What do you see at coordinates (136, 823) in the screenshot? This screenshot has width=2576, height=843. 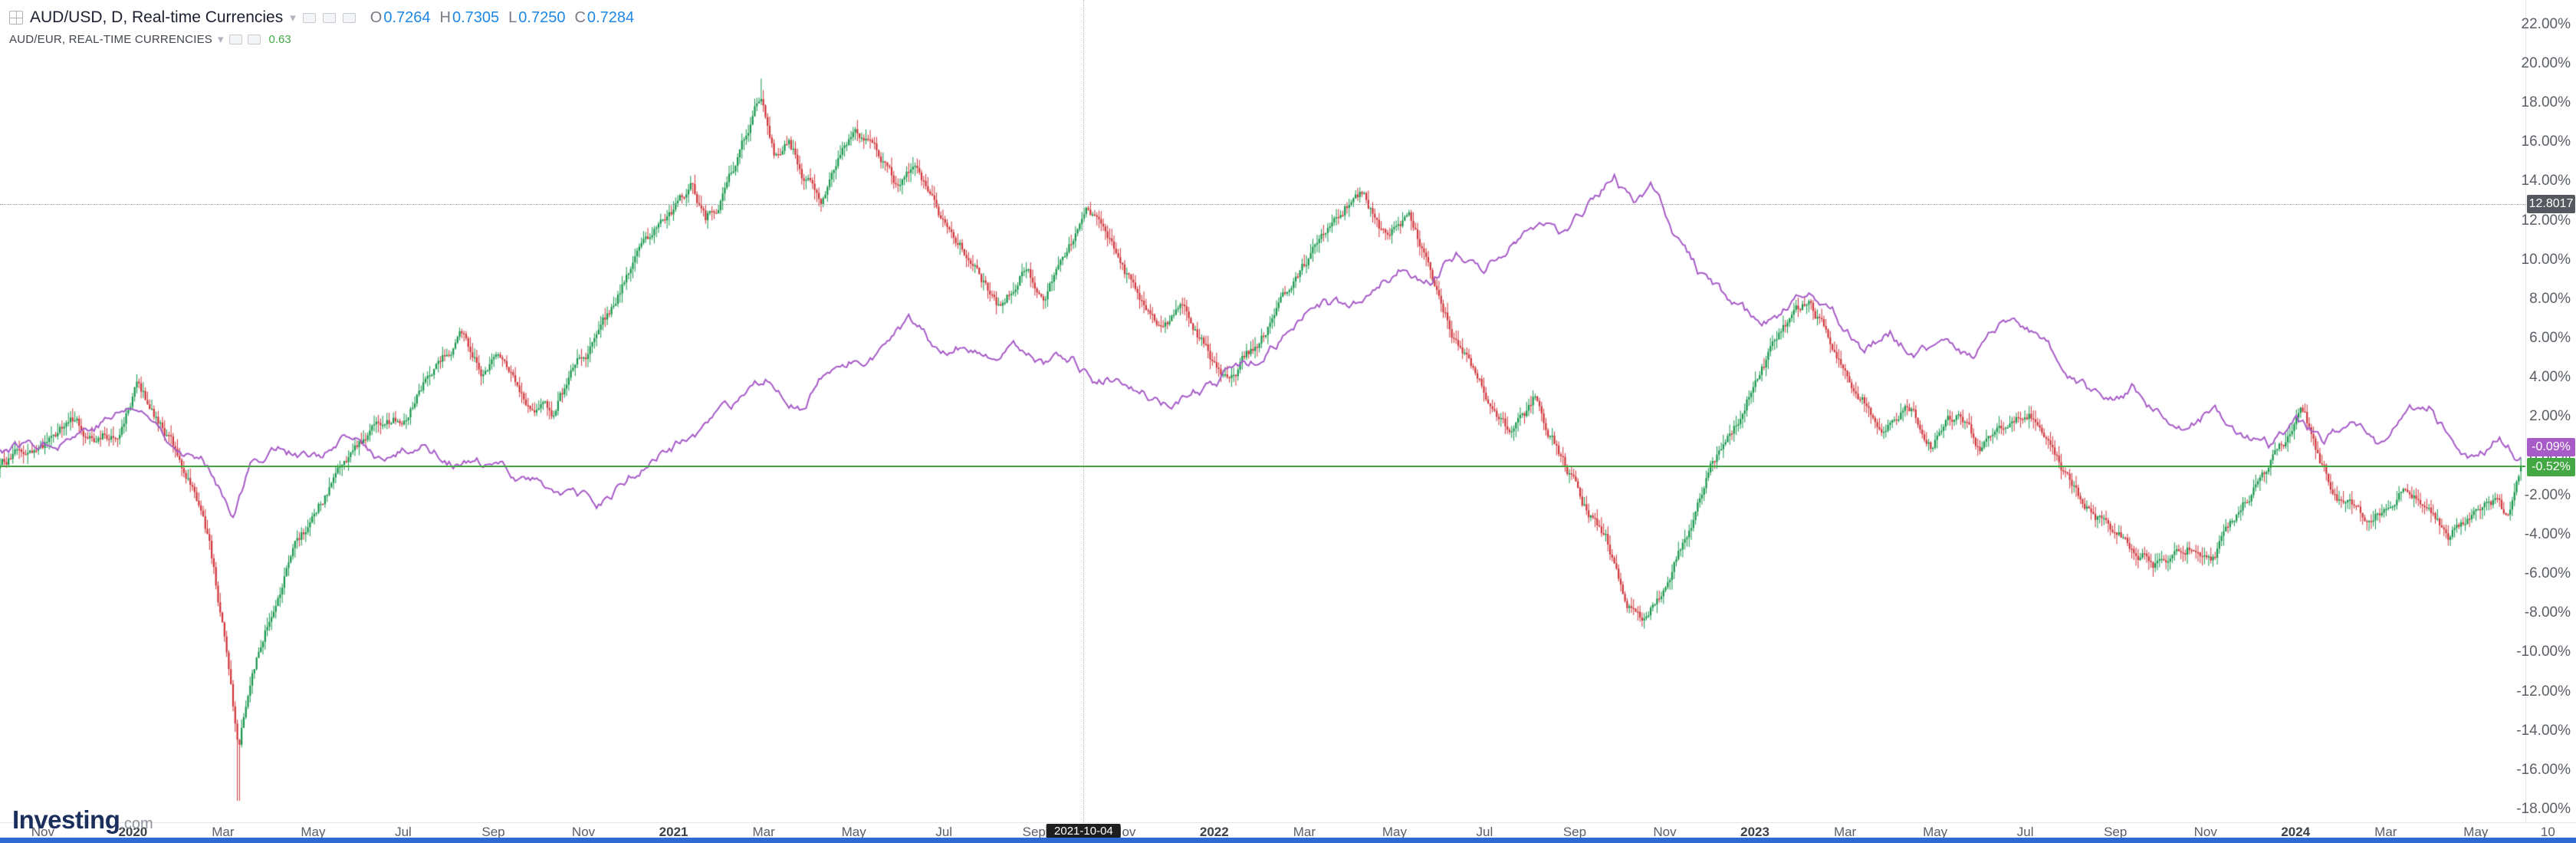 I see `logo-text-suffix: .com` at bounding box center [136, 823].